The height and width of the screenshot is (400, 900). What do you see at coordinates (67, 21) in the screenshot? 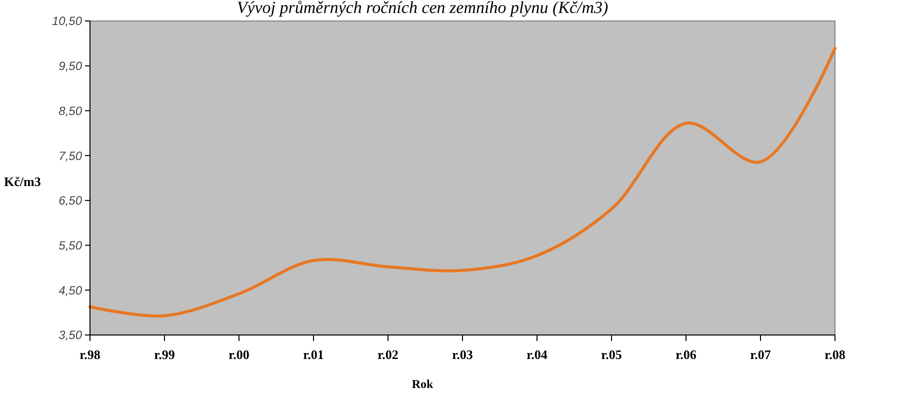
I see `y-tick-label: 10,50` at bounding box center [67, 21].